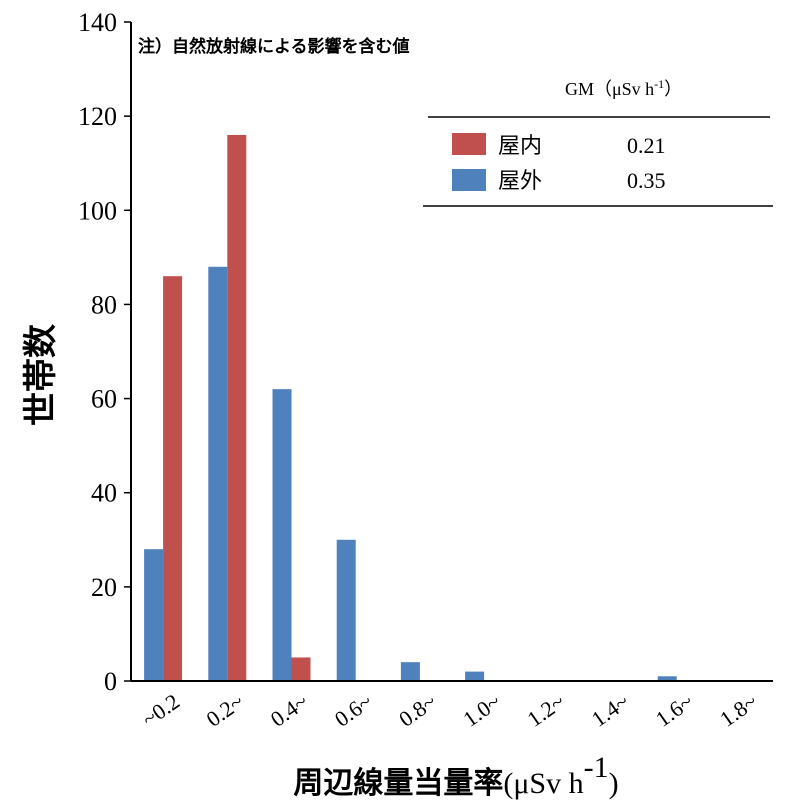 The width and height of the screenshot is (794, 805). I want to click on x-axis-ticks: ~0.2 0.2~ 0.4~ 0.6~ 0.8~ 1.0~ 1.2~ 1.4~ 1.6~ 1.8~, so click(449, 710).